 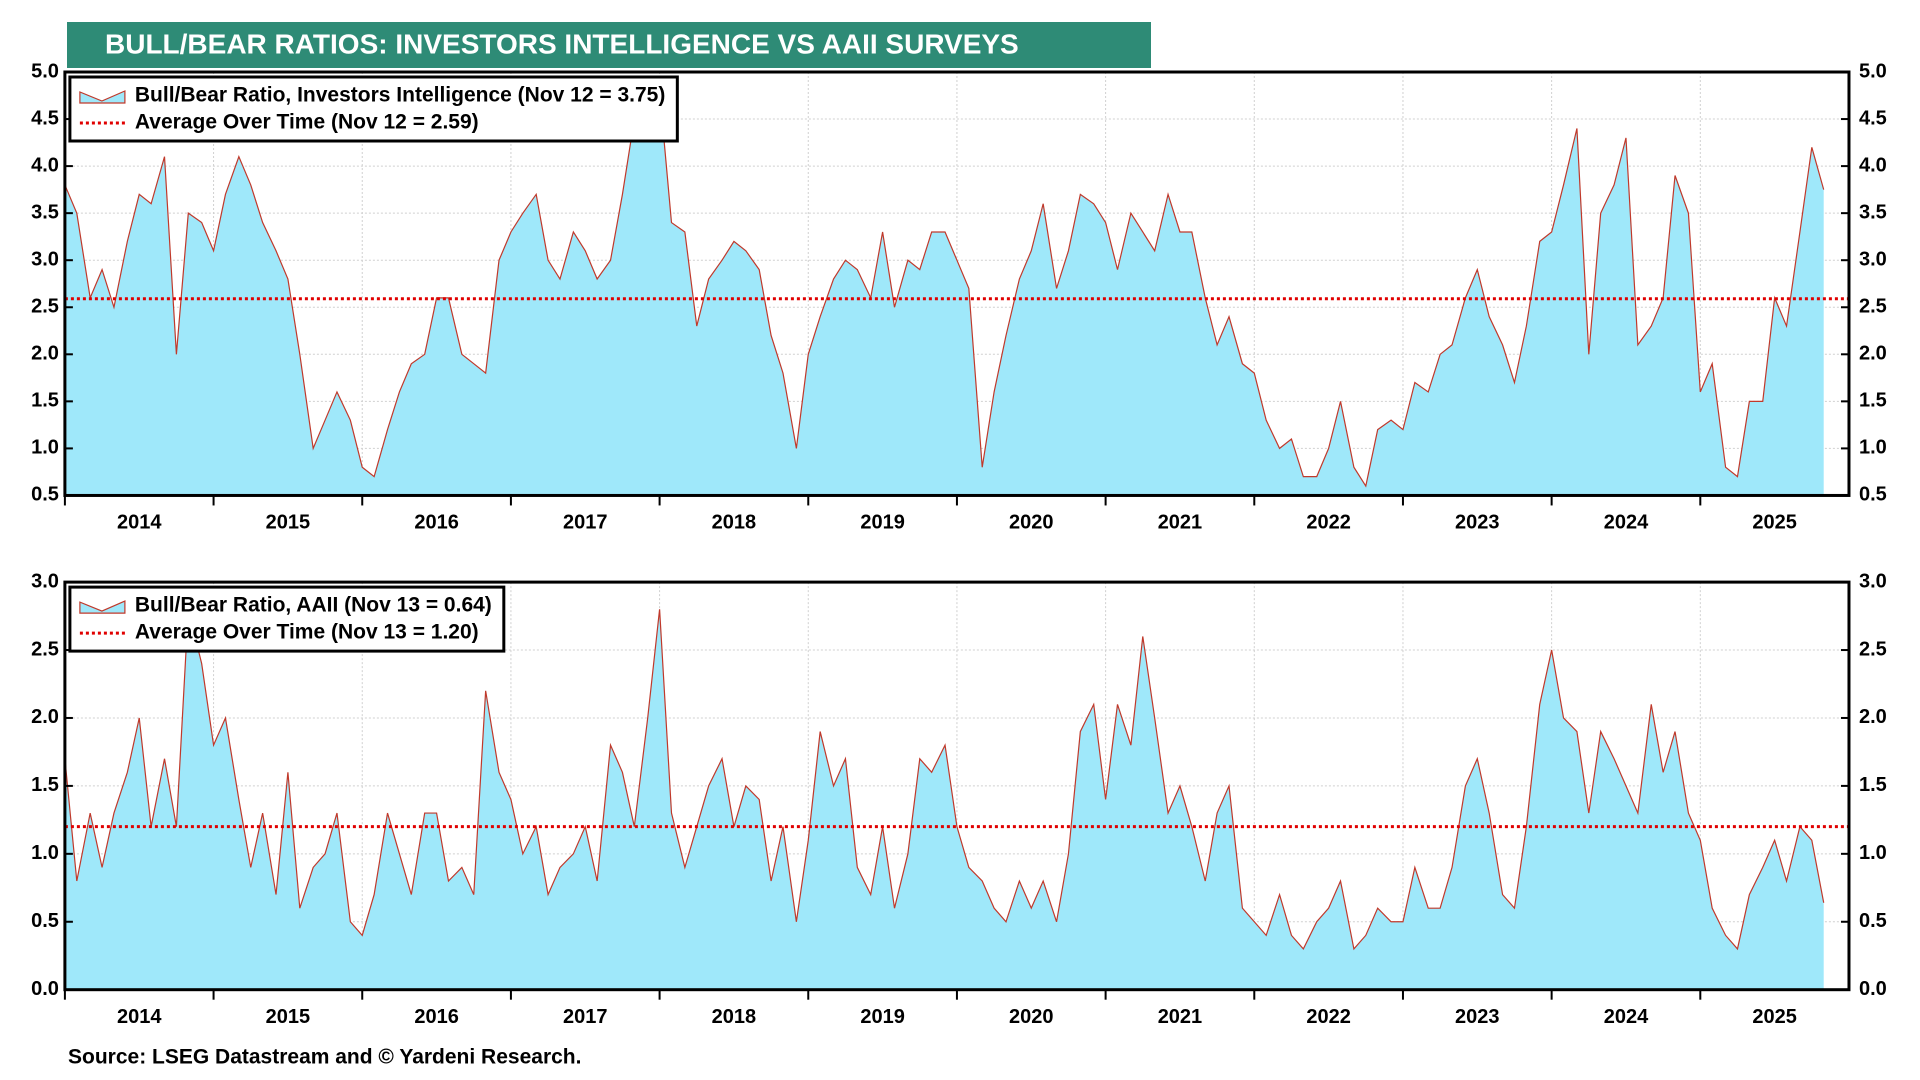 I want to click on title-banner, so click(x=609, y=45).